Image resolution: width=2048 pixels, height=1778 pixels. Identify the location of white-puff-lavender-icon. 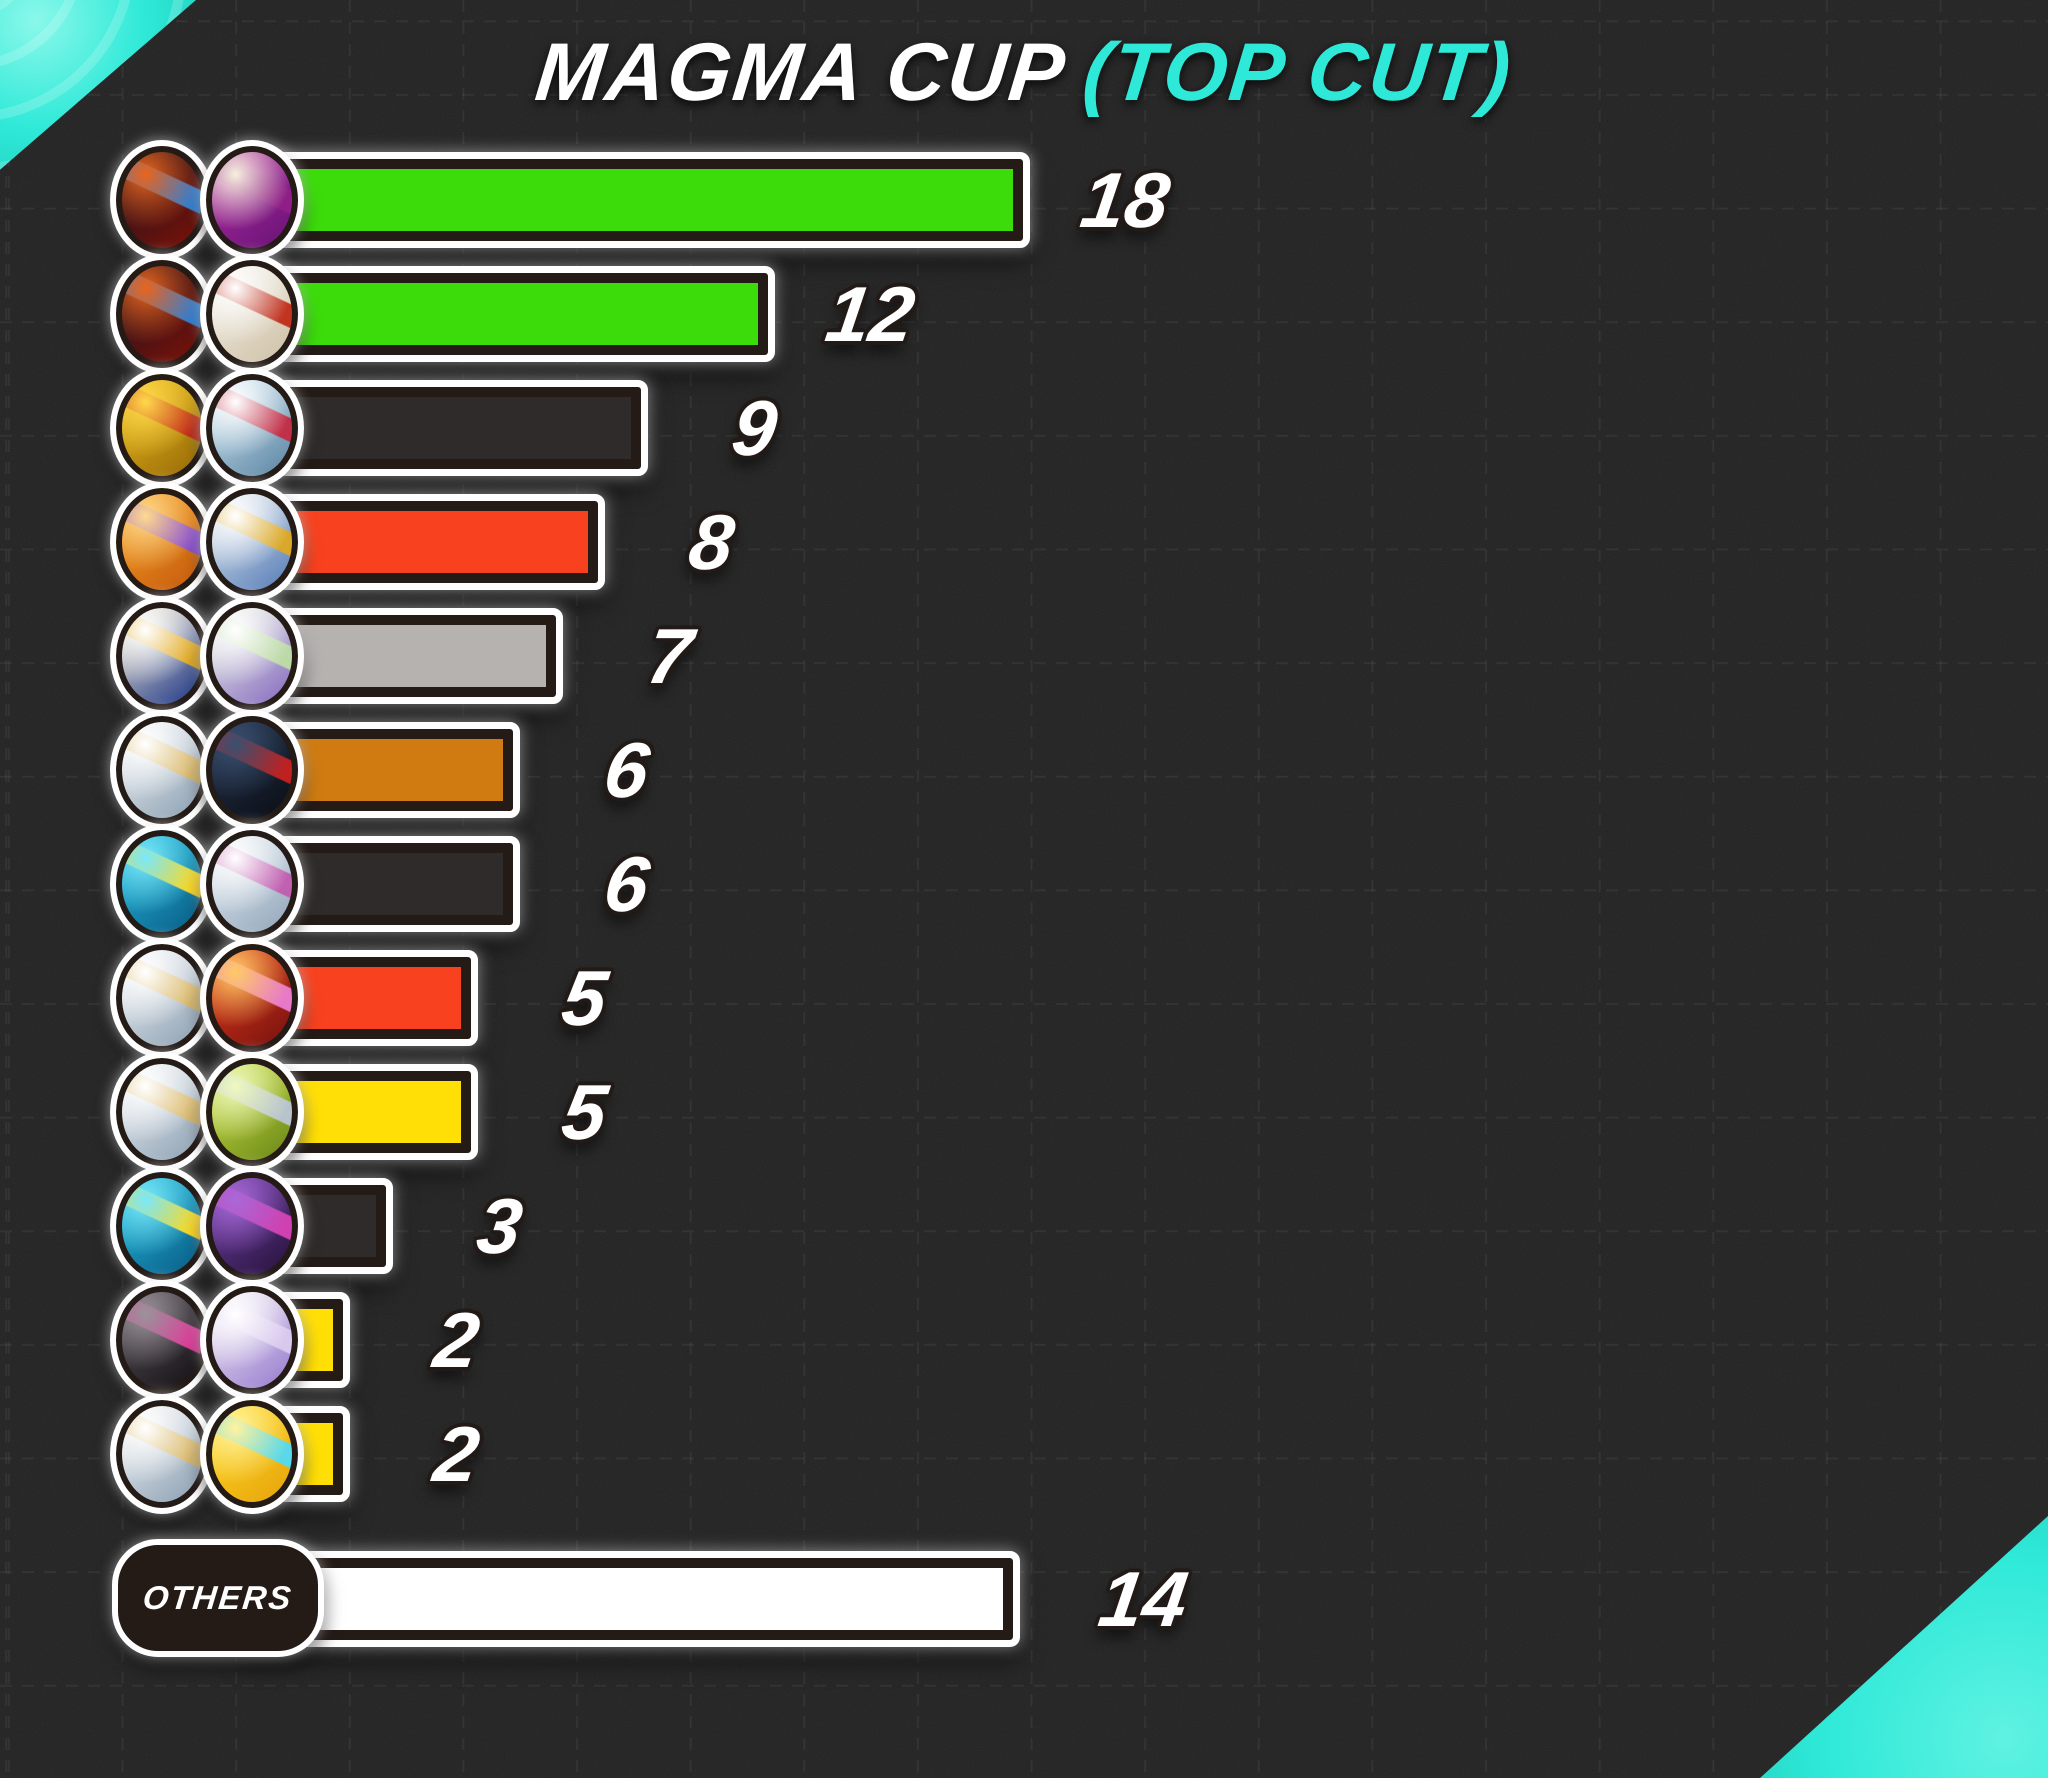
(252, 1340).